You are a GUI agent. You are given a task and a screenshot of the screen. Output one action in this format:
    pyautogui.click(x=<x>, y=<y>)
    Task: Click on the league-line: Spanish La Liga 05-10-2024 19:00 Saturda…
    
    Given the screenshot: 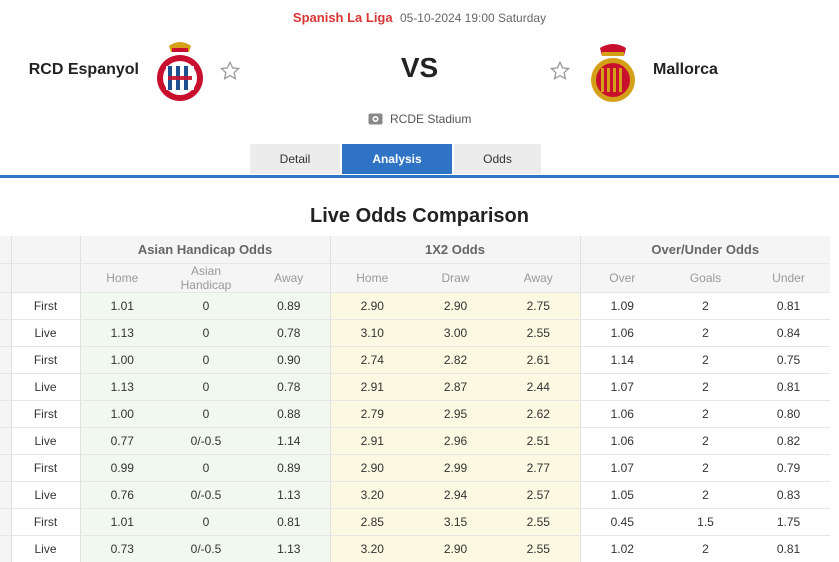 What is the action you would take?
    pyautogui.click(x=419, y=17)
    